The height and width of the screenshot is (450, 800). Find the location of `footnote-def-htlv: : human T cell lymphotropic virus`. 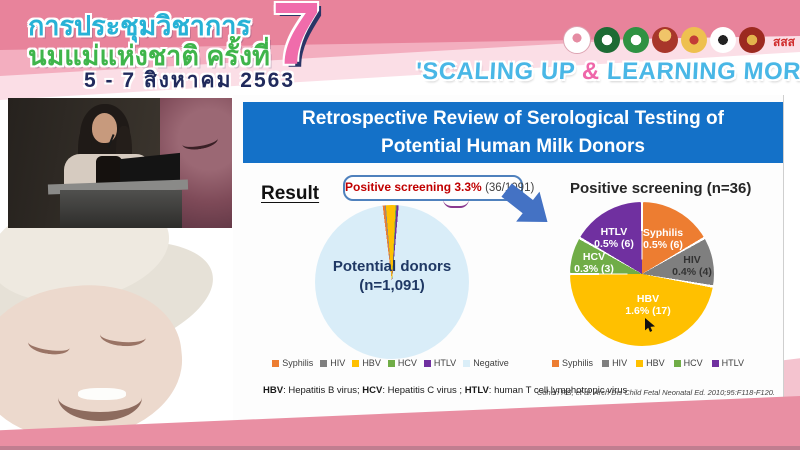

footnote-def-htlv: : human T cell lymphotropic virus is located at coordinates (558, 390).